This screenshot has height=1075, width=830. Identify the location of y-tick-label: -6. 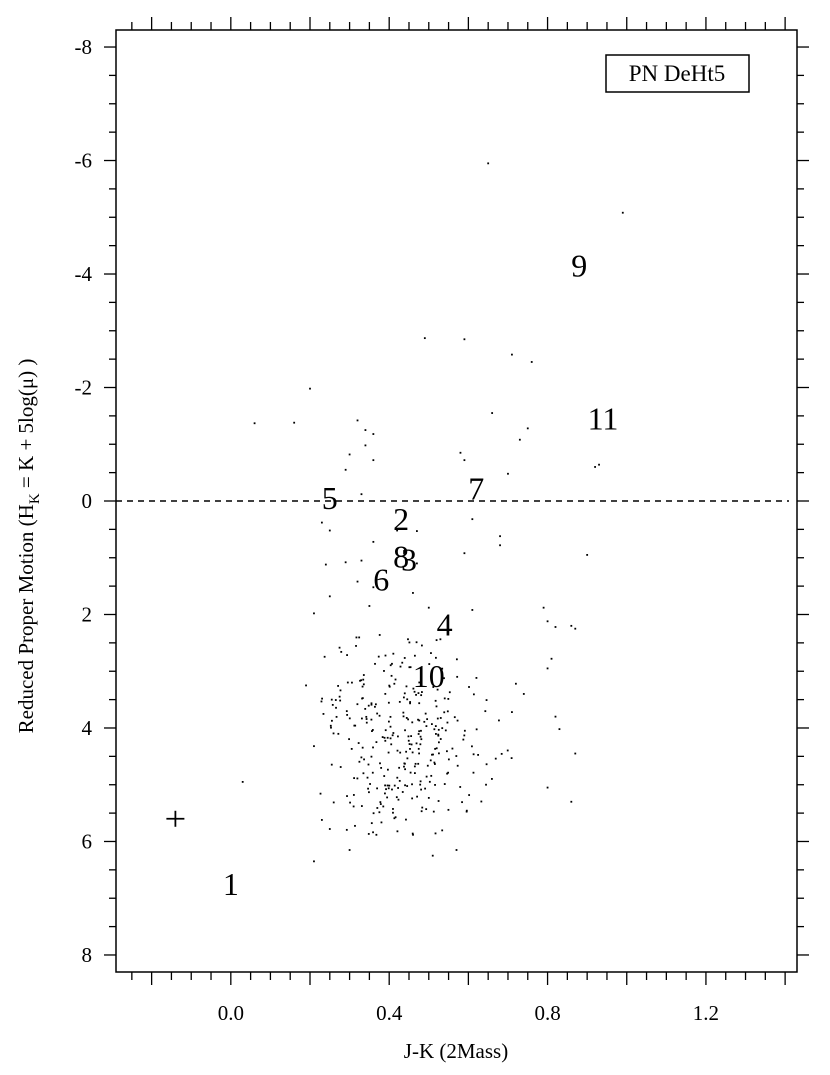
(84, 161).